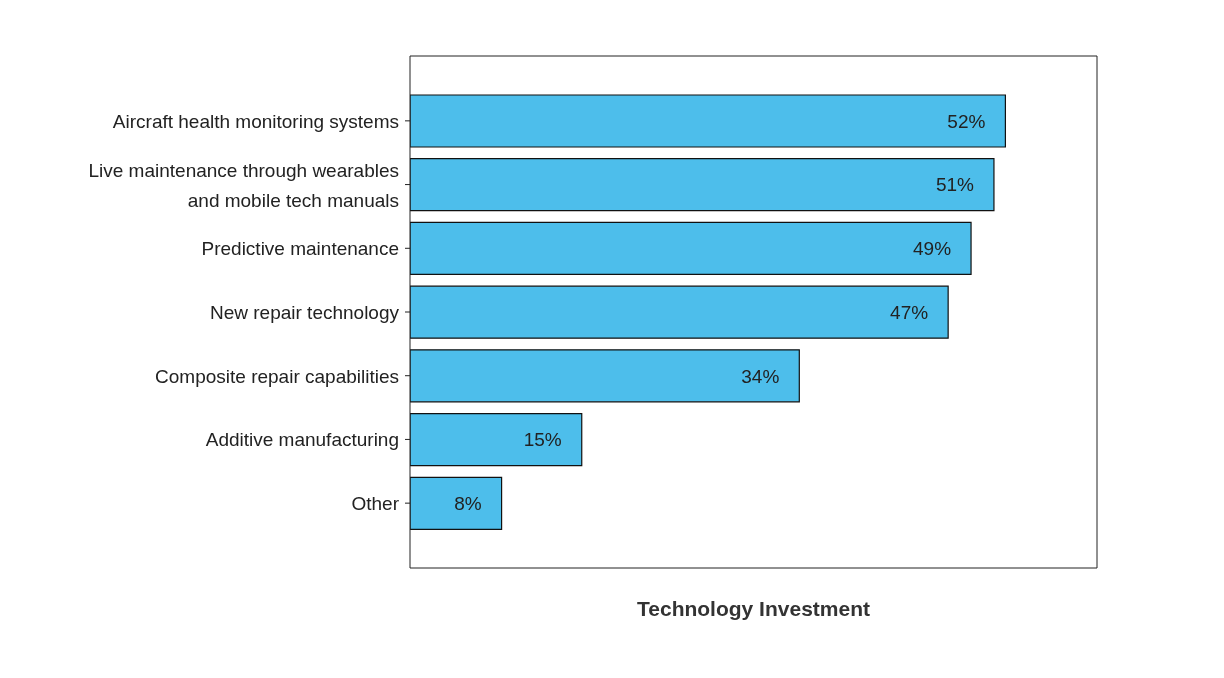 This screenshot has width=1224, height=678. What do you see at coordinates (468, 504) in the screenshot?
I see `data-label: 8%` at bounding box center [468, 504].